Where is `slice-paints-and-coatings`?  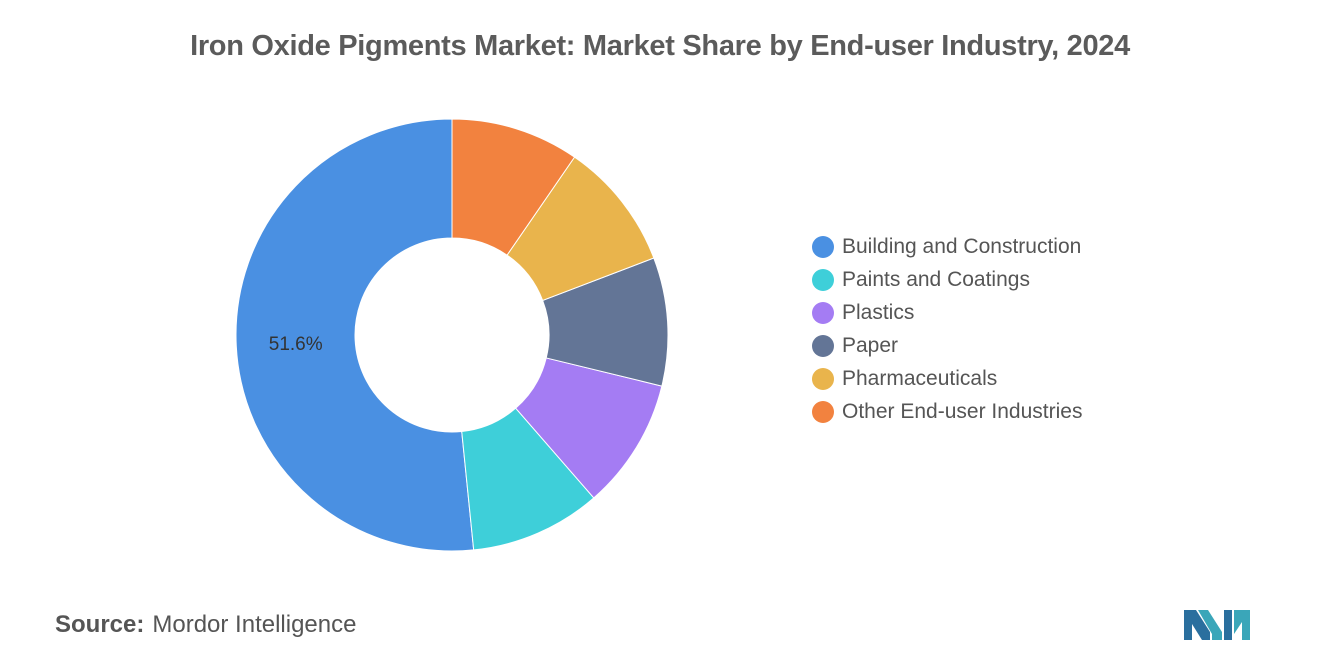
slice-paints-and-coatings is located at coordinates (528, 479).